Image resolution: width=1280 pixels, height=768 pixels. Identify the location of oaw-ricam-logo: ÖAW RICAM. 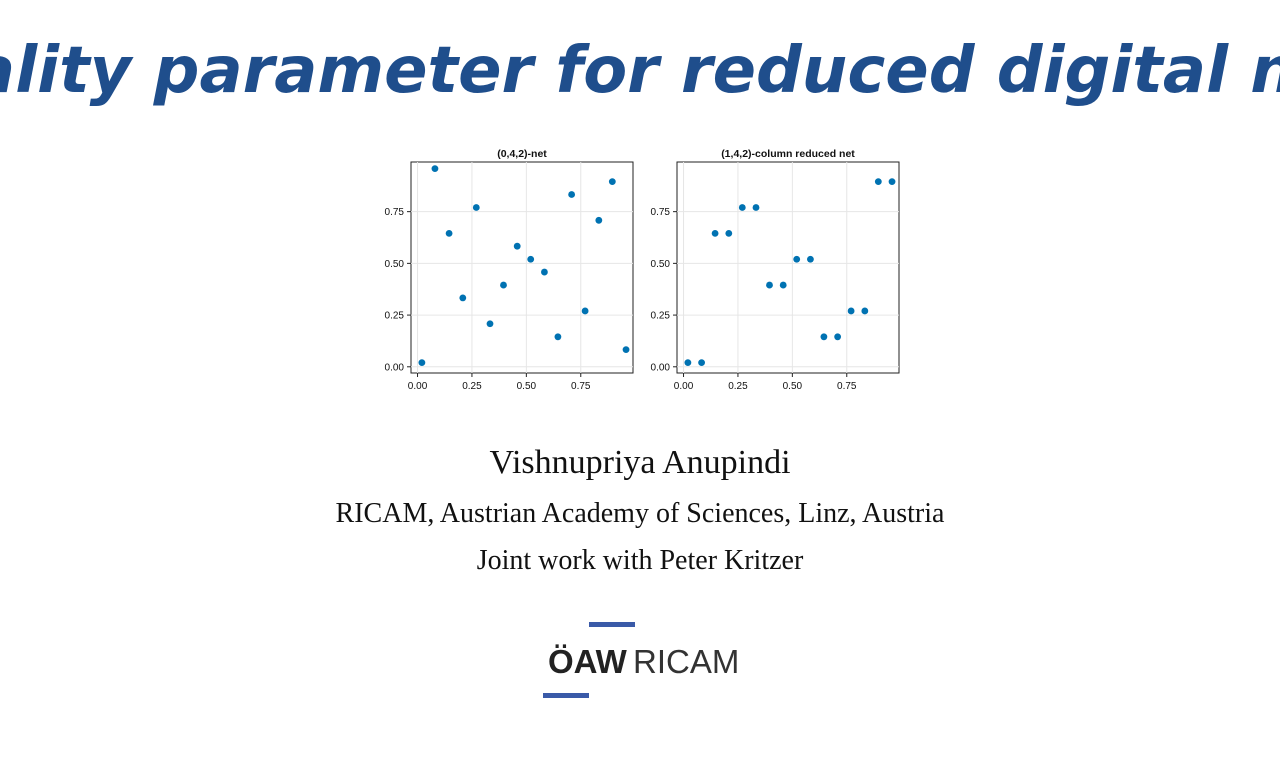
(641, 660).